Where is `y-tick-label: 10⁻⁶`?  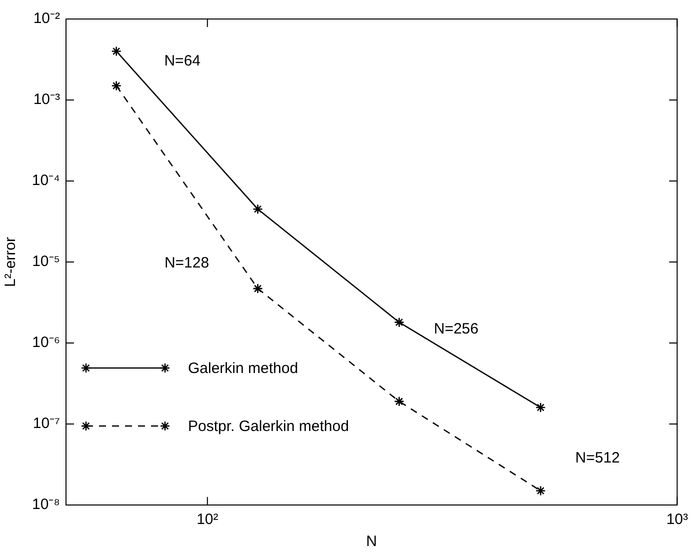
y-tick-label: 10⁻⁶ is located at coordinates (46, 343).